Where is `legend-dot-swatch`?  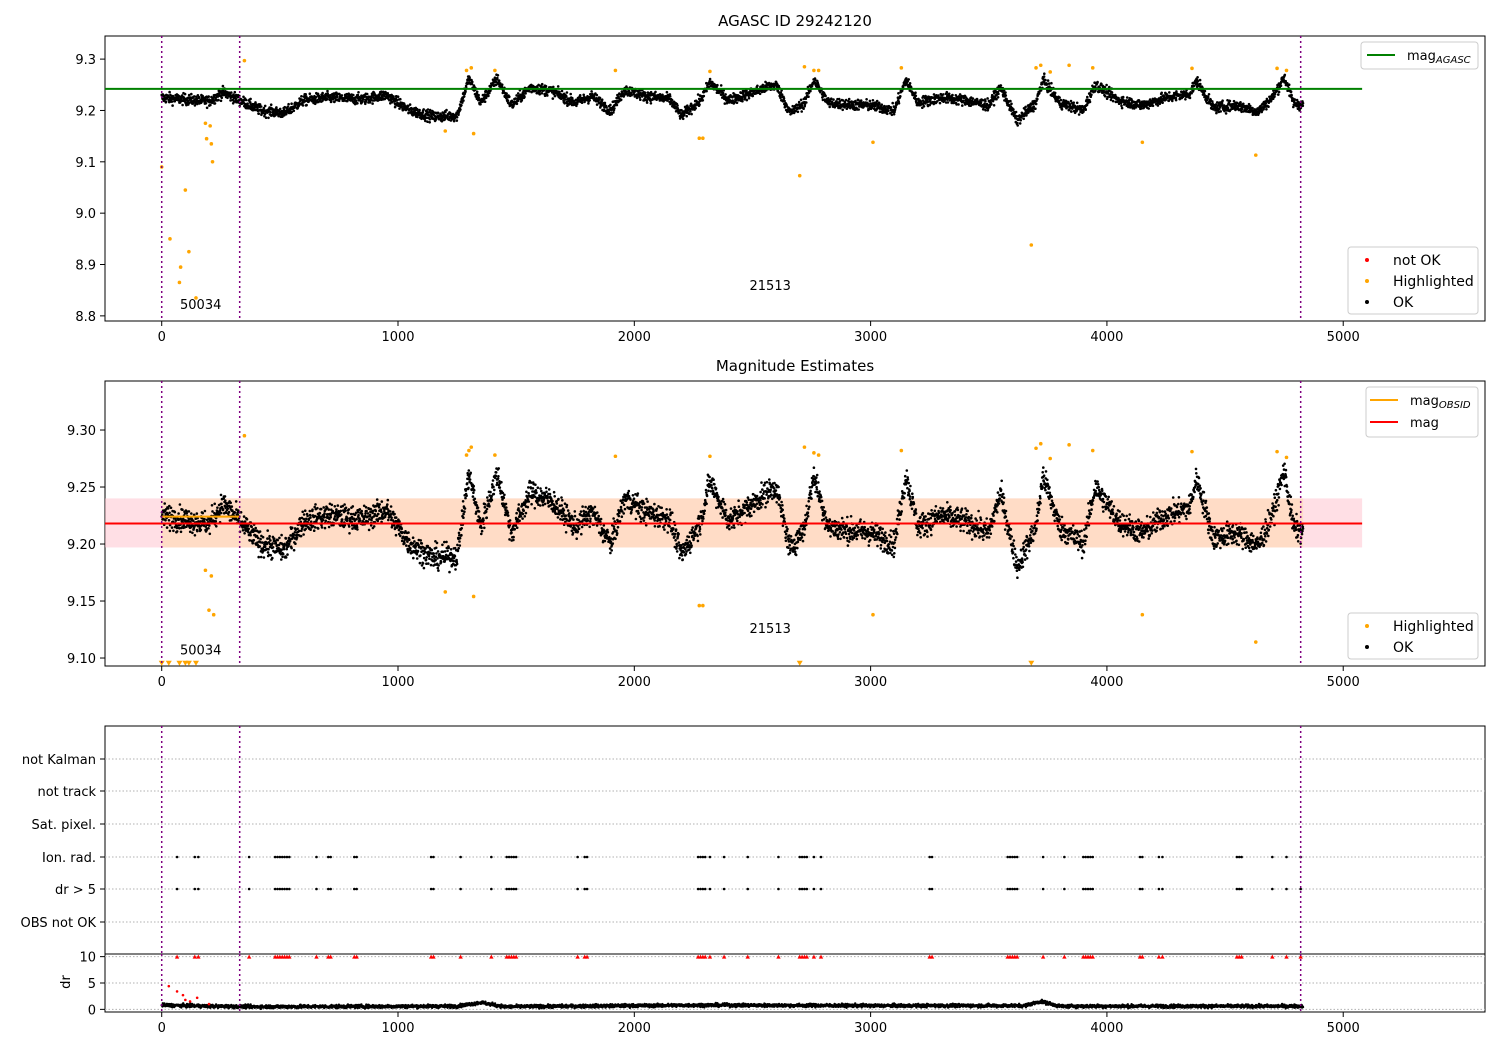 legend-dot-swatch is located at coordinates (1367, 260).